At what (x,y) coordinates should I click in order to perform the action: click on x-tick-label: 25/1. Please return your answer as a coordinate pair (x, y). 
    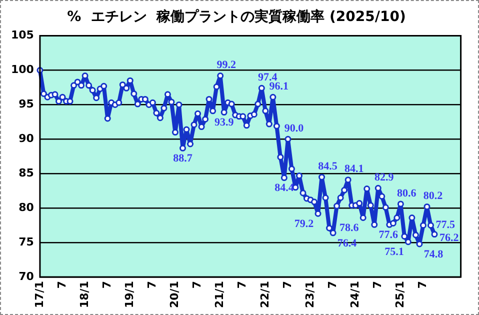
    Looking at the image, I should click on (400, 294).